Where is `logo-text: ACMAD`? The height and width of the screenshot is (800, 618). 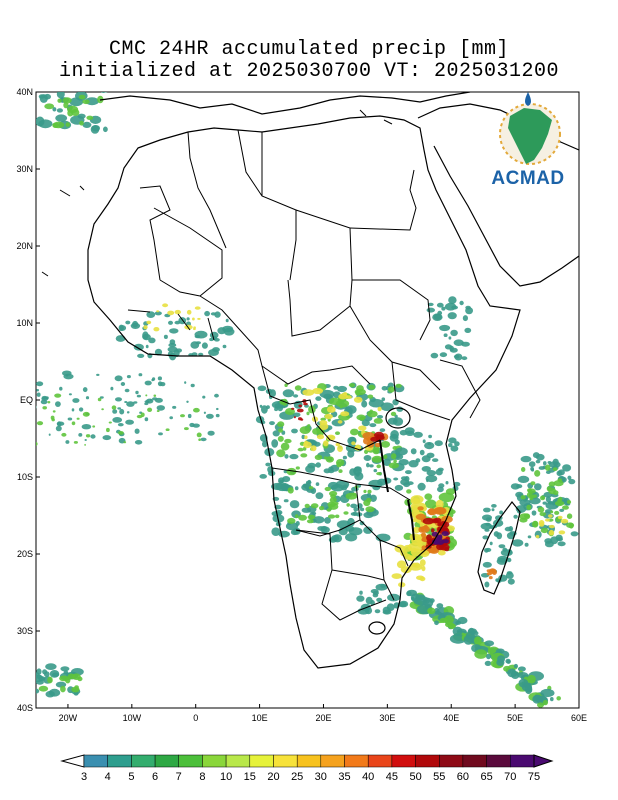
logo-text: ACMAD is located at coordinates (527, 178).